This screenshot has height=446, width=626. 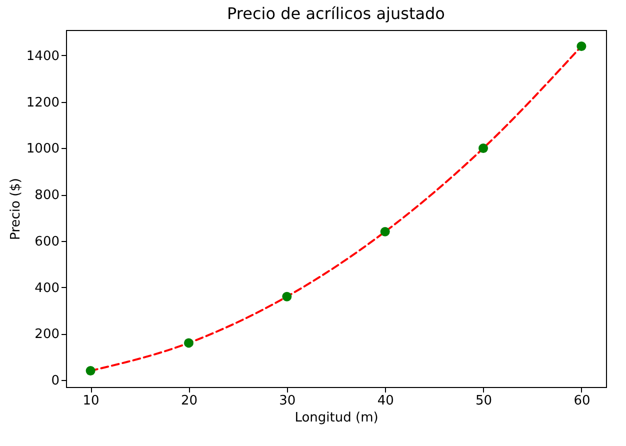 What do you see at coordinates (484, 401) in the screenshot?
I see `x-tick-label: 50` at bounding box center [484, 401].